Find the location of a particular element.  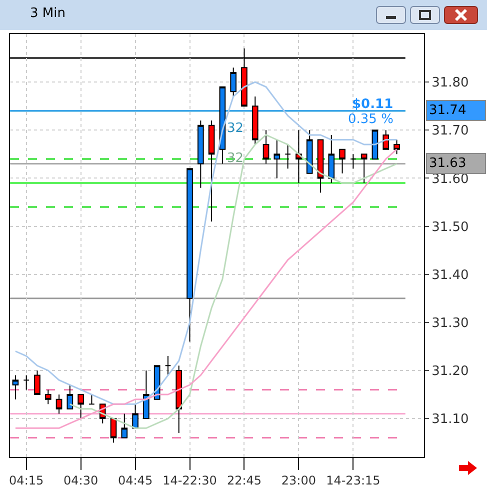

ref-line-label: 31.63 is located at coordinates (447, 163).